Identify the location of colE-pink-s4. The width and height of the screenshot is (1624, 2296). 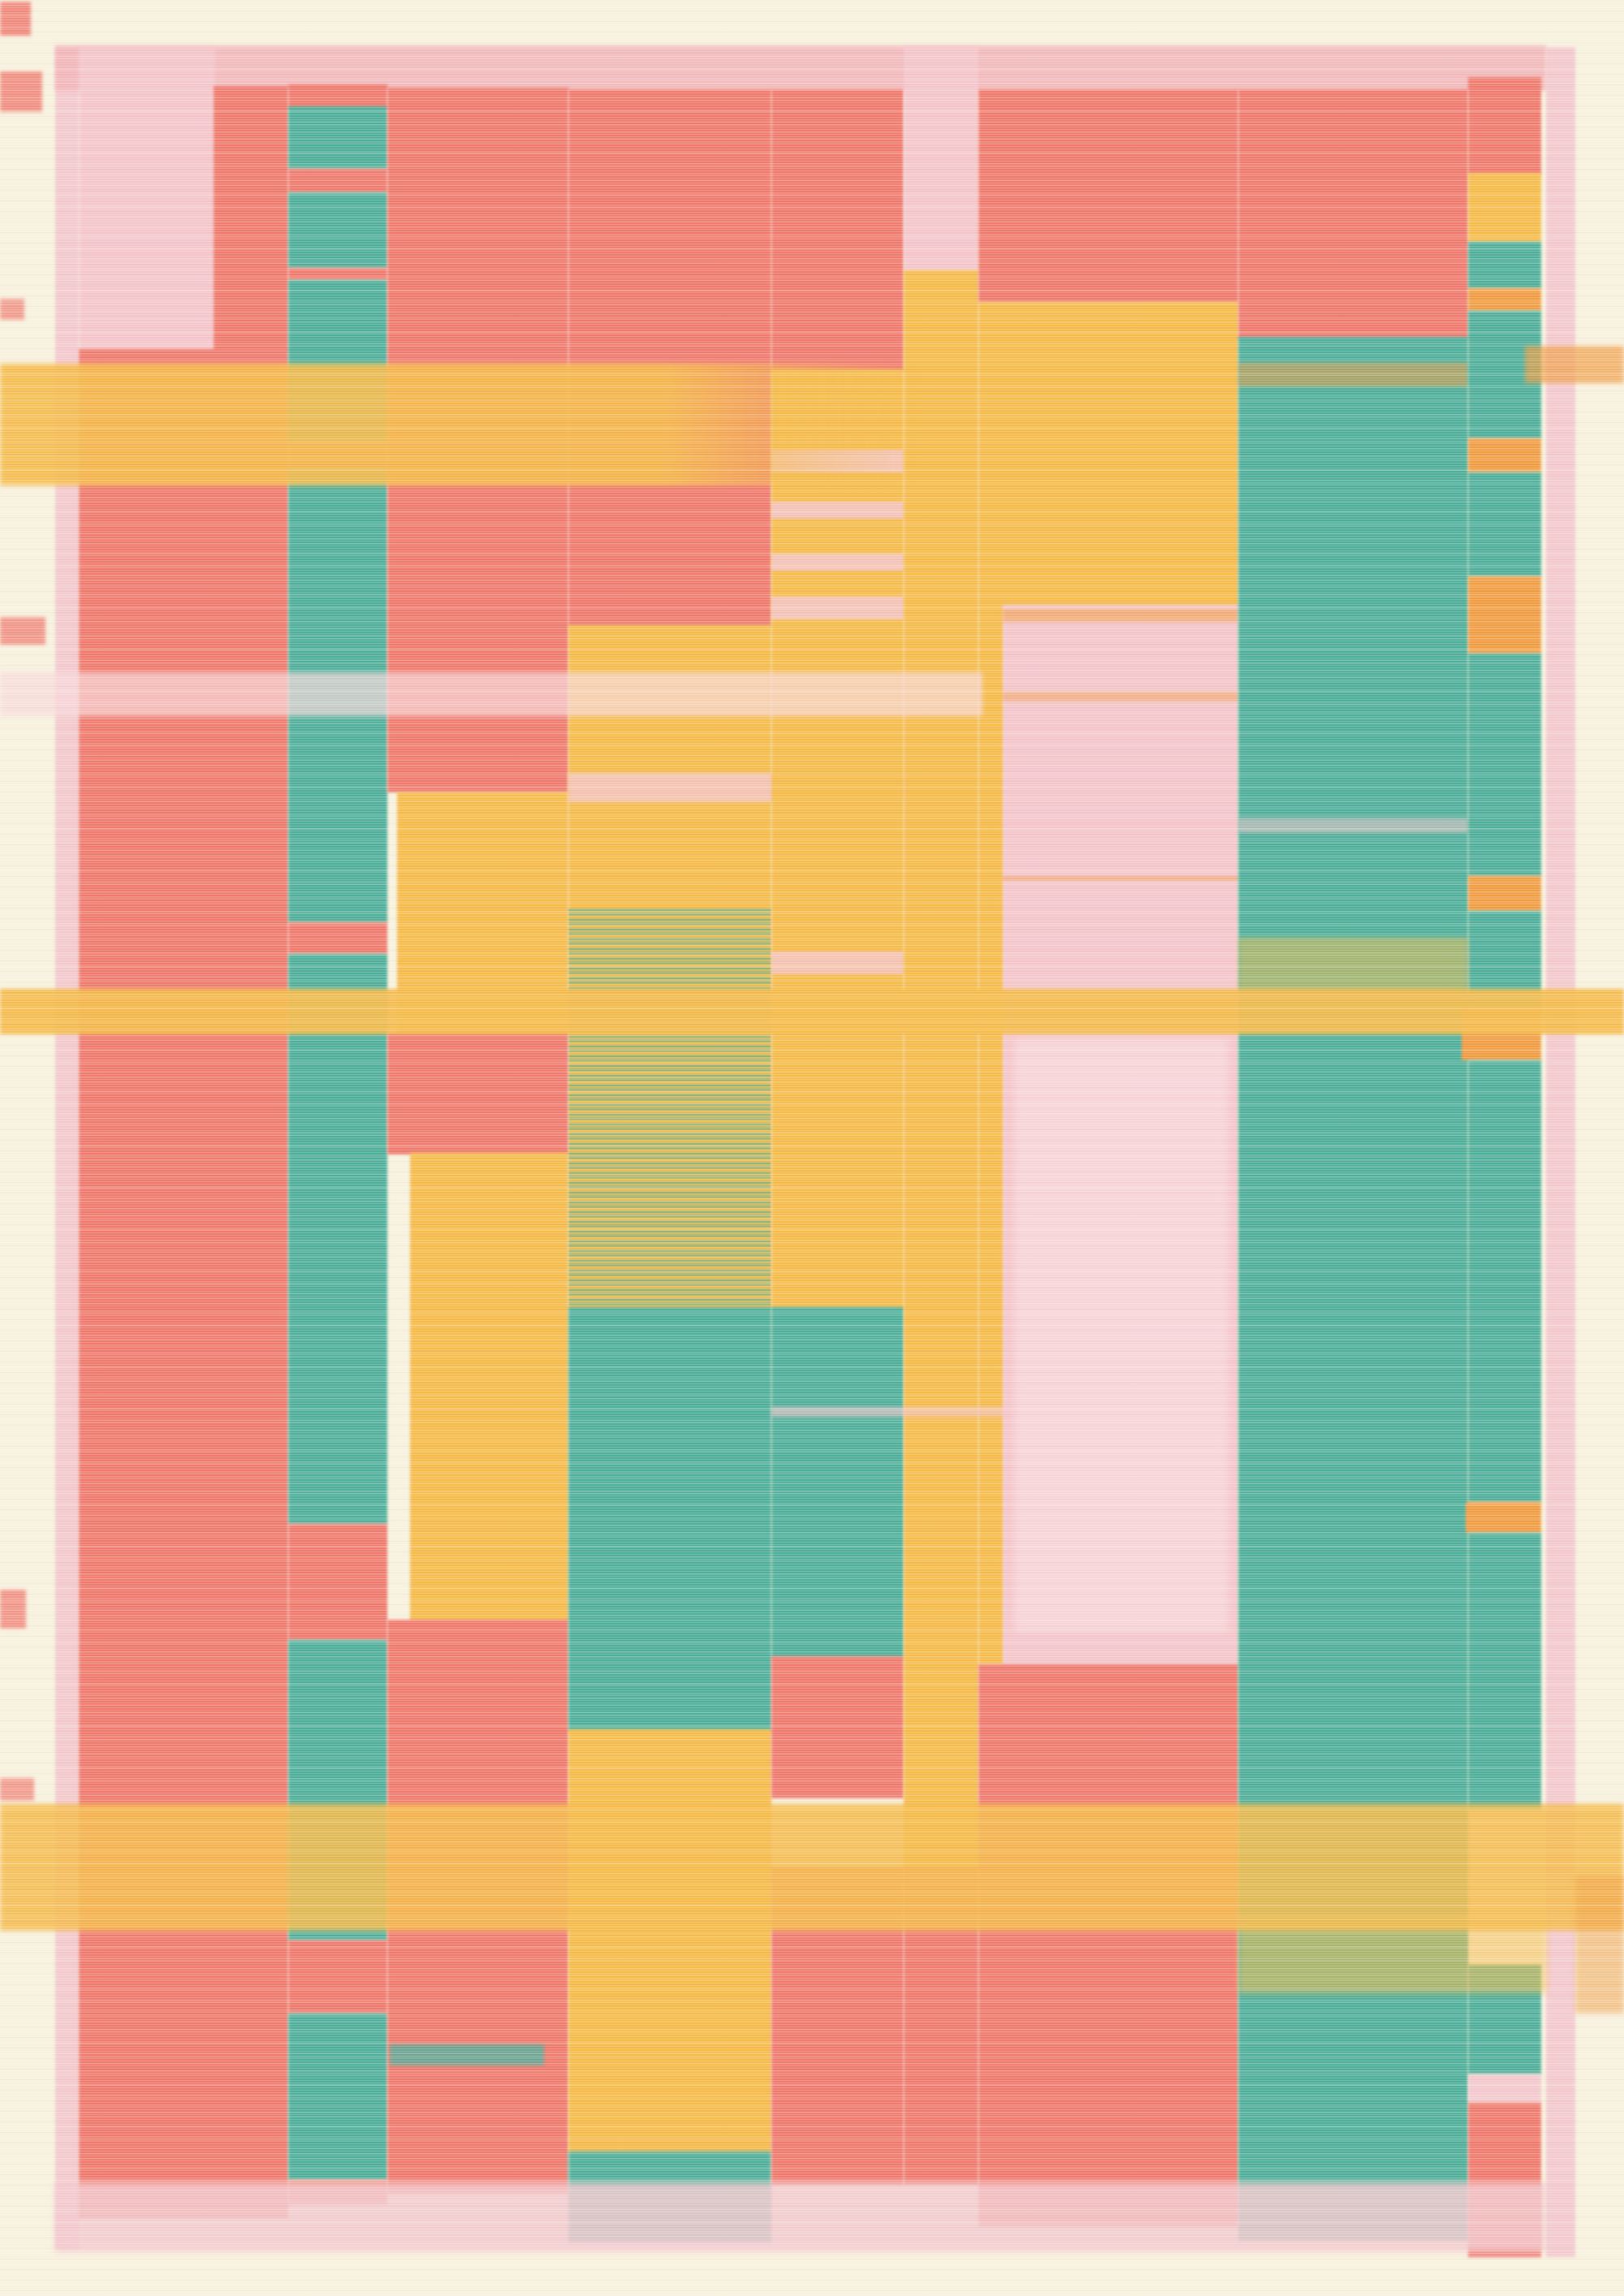
(837, 608).